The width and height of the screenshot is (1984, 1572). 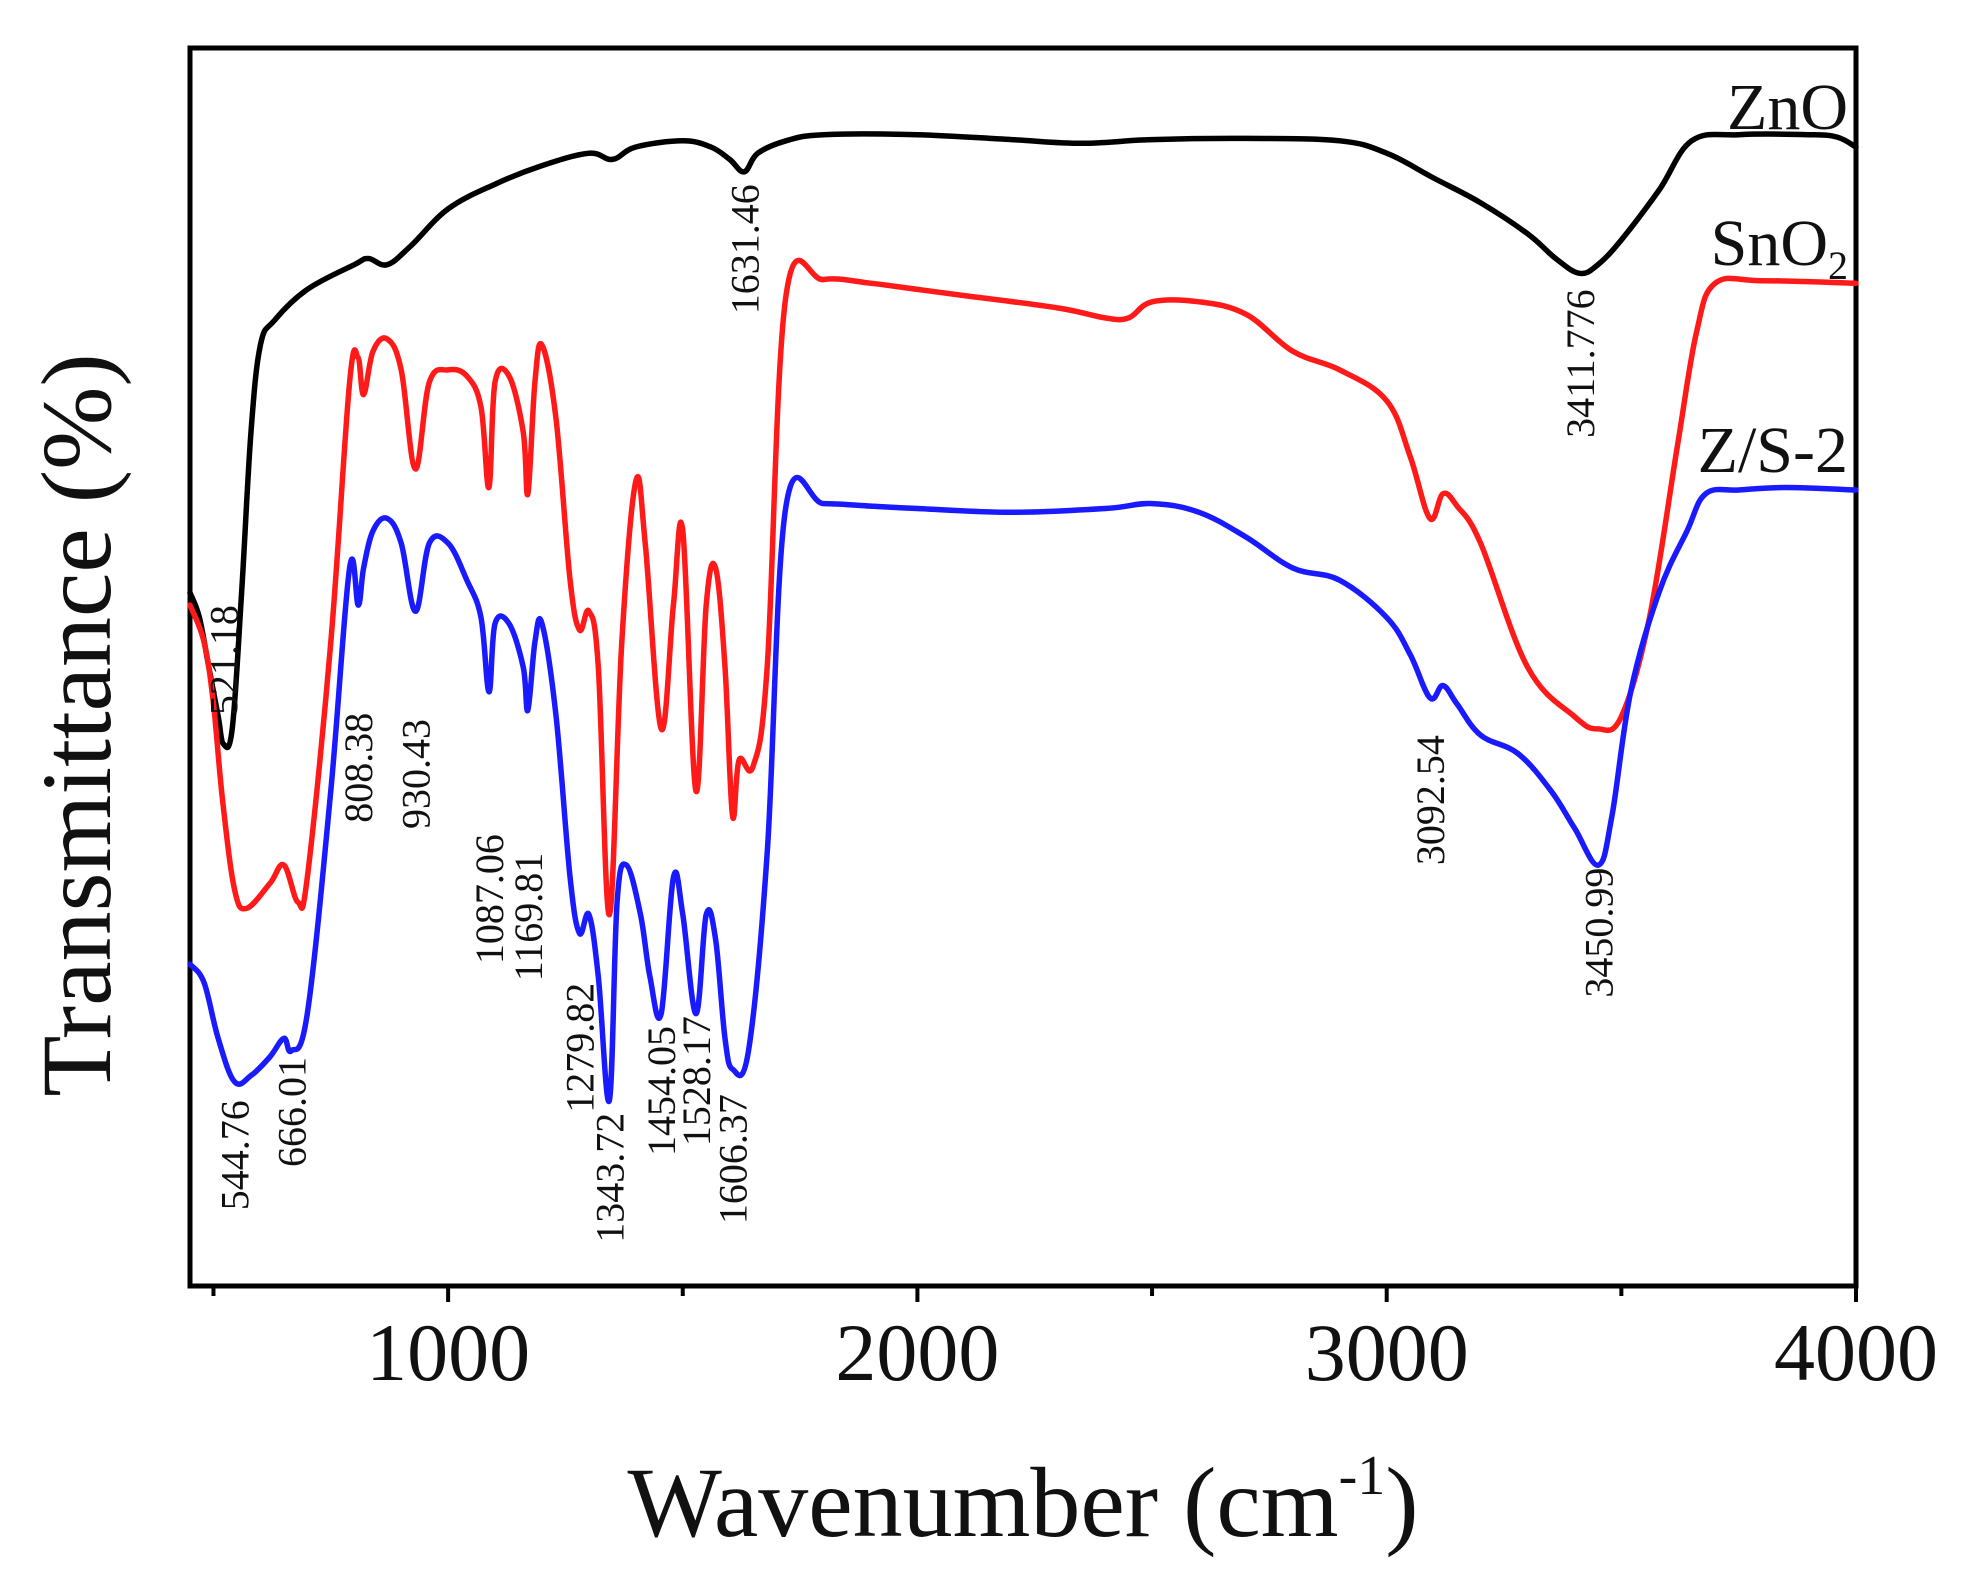 What do you see at coordinates (1773, 450) in the screenshot?
I see `series-label-z-s-2: Z/S-2` at bounding box center [1773, 450].